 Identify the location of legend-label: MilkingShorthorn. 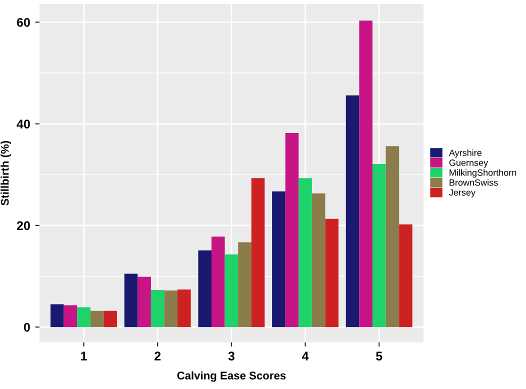
(483, 173).